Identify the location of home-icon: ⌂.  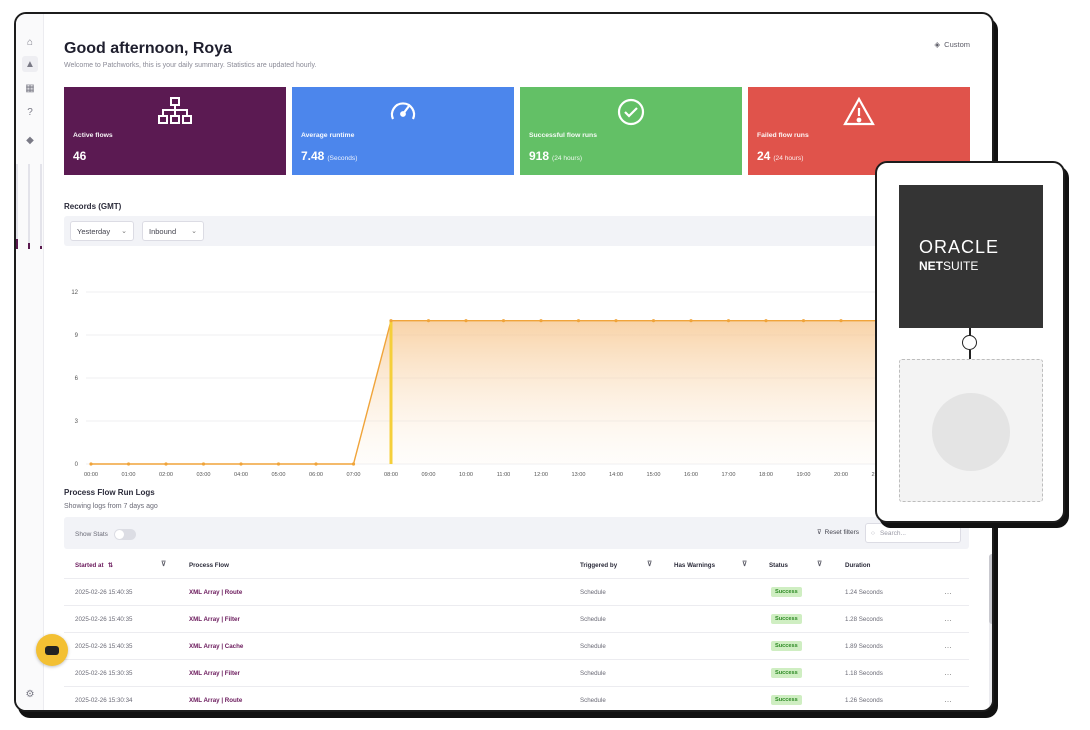
(30, 42).